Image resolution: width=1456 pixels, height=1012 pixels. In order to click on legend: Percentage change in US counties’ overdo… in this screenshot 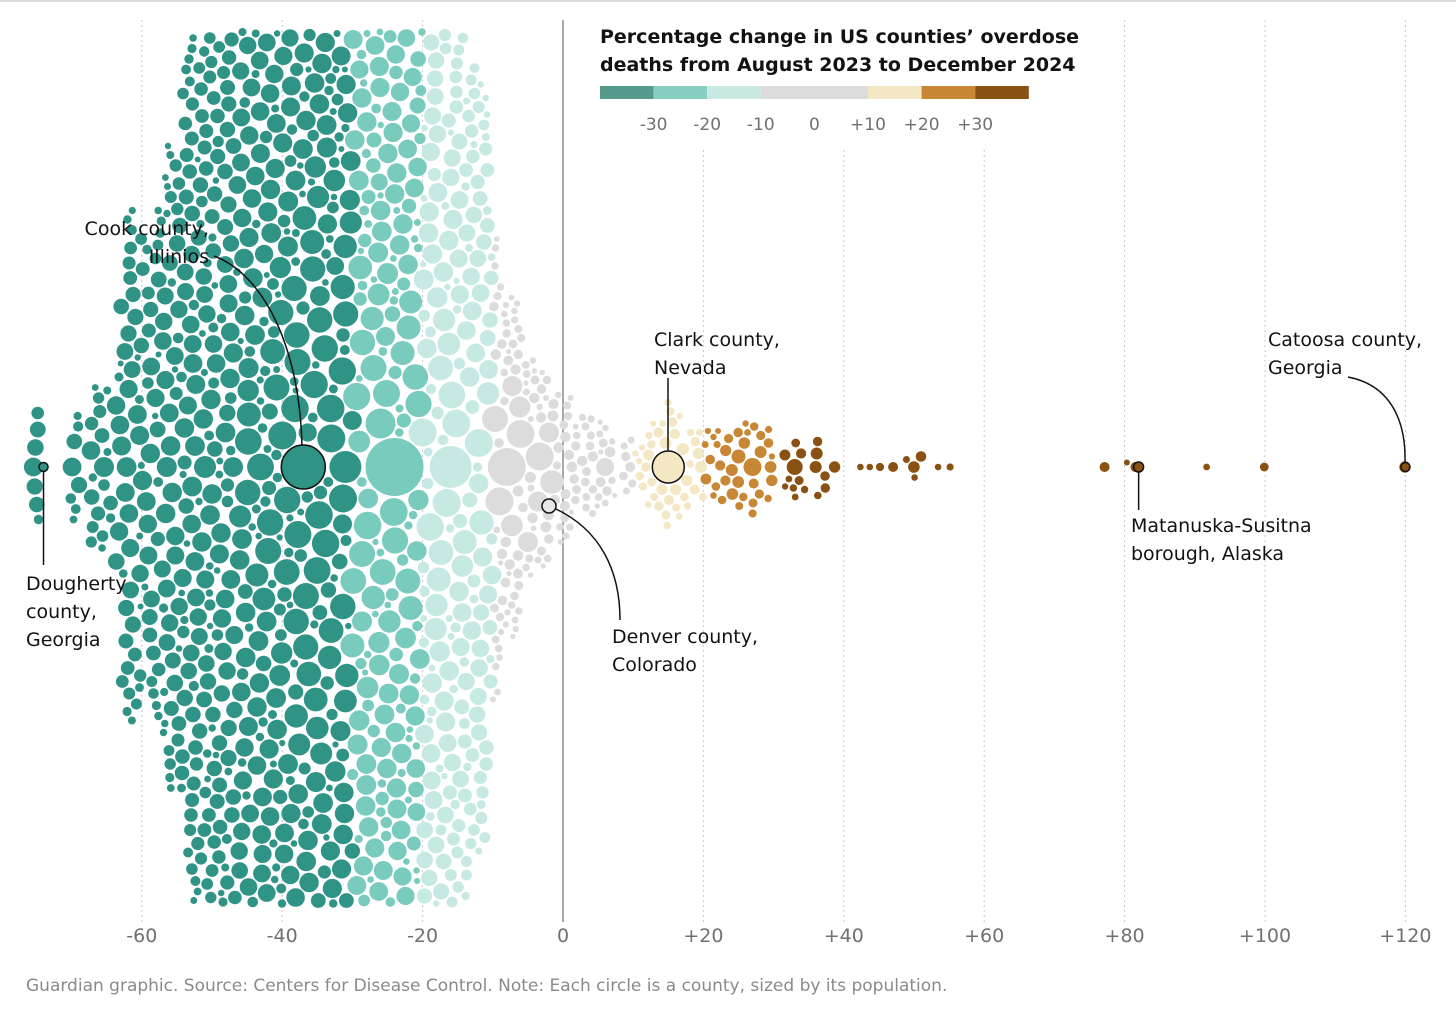, I will do `click(839, 80)`.